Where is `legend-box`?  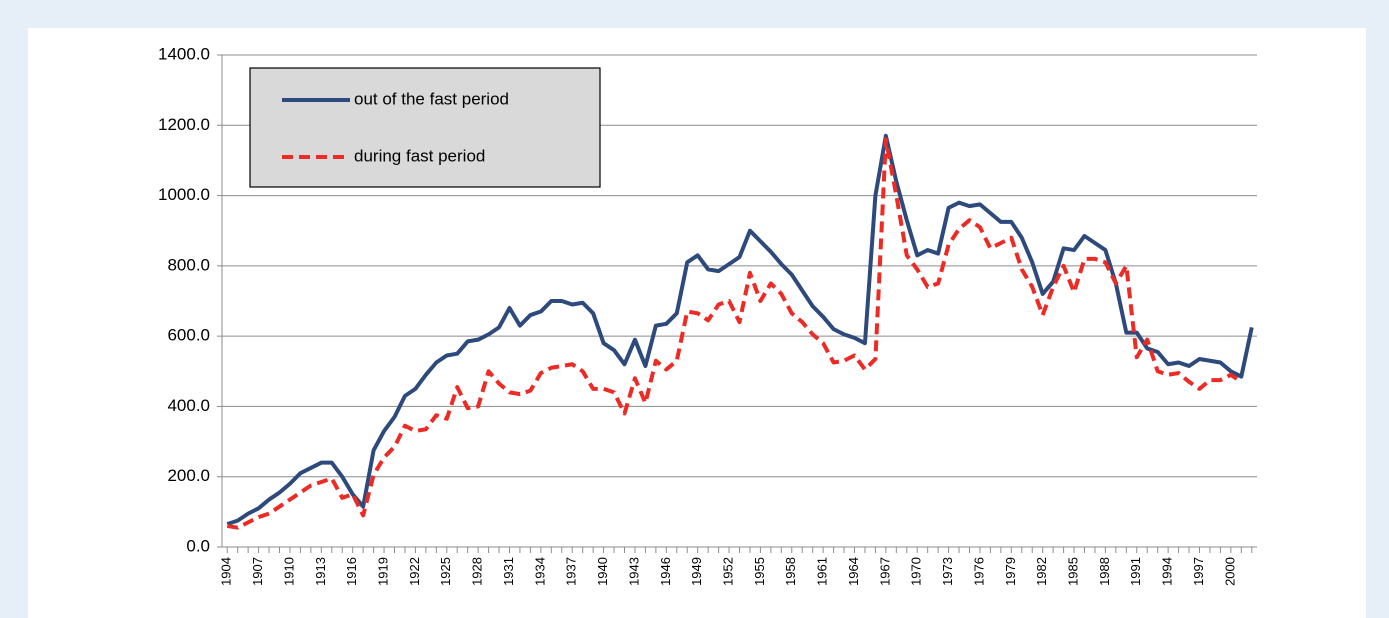 legend-box is located at coordinates (425, 127).